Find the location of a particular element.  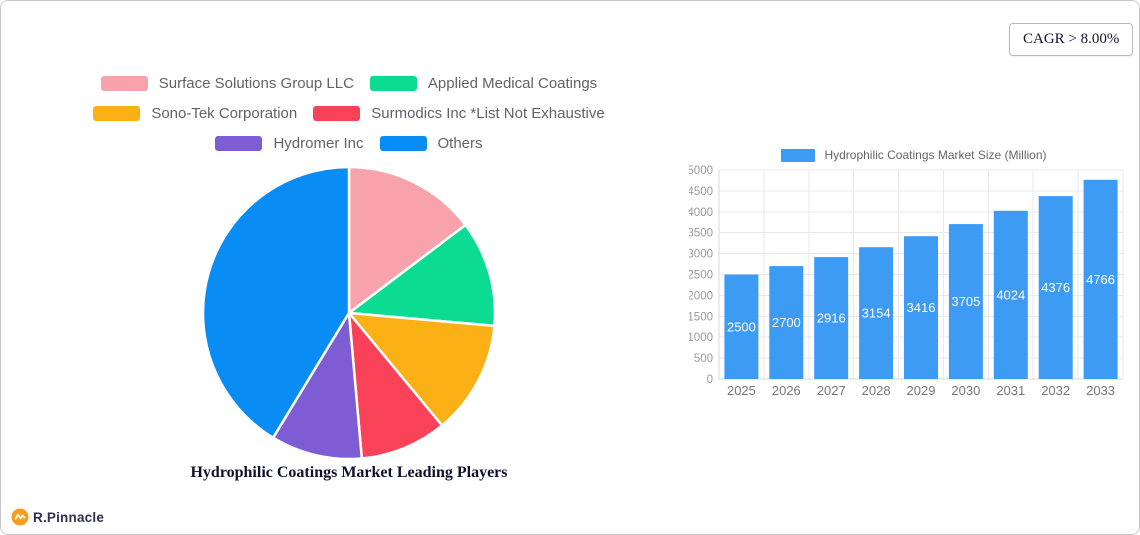

legend-item-applied-medical-coatings: Applied Medical Coatings is located at coordinates (483, 83).